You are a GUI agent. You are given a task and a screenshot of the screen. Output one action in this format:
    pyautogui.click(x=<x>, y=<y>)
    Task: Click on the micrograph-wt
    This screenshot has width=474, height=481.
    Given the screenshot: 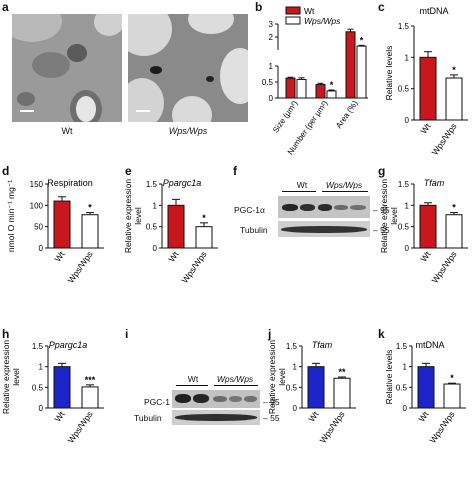 What is the action you would take?
    pyautogui.click(x=67, y=68)
    